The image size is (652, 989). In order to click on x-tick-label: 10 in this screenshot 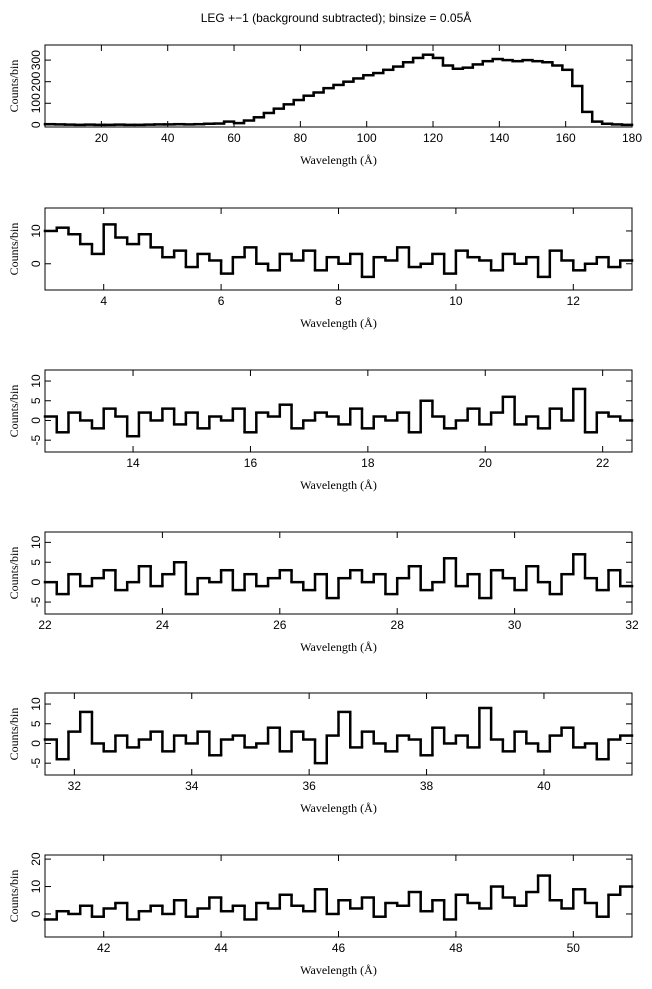, I will do `click(456, 301)`.